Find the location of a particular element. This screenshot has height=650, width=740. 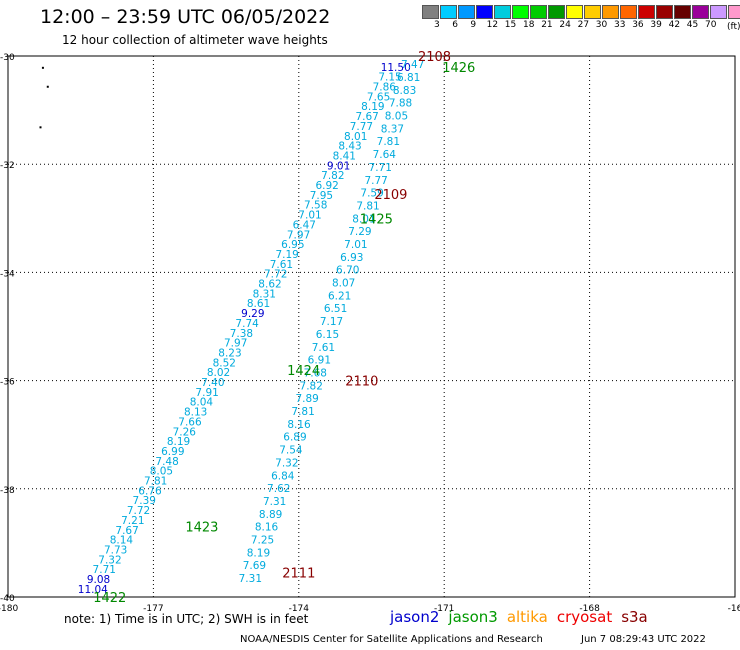

wave-height-label: 7.15 is located at coordinates (389, 78).